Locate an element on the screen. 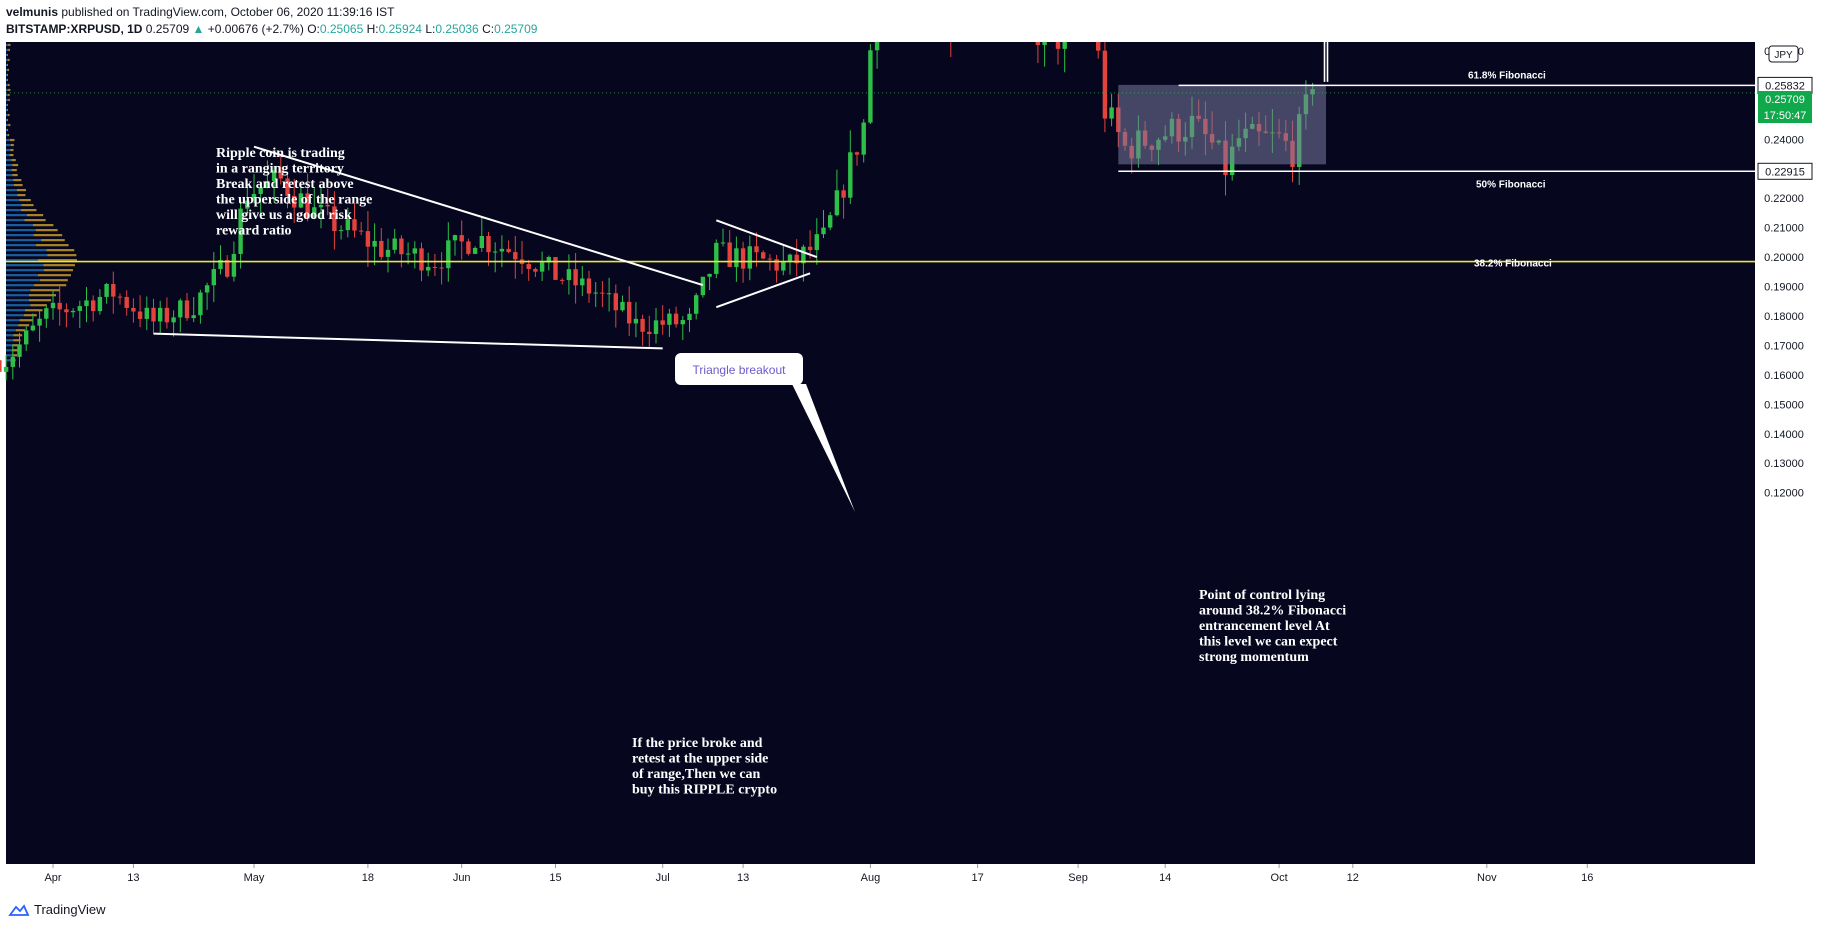 The image size is (1828, 930). time-axis is located at coordinates (877, 881).